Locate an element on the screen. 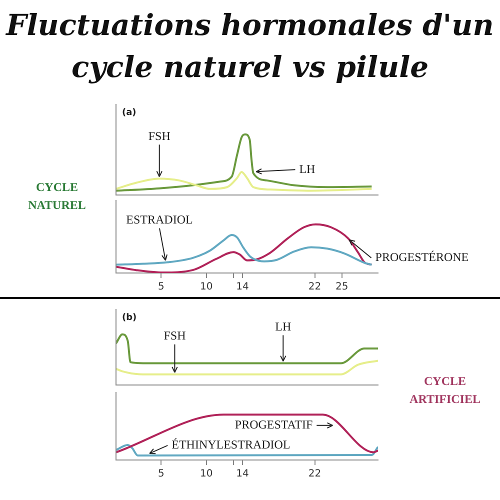 The image size is (500, 500). series-label: ÉTHINYLESTRADIOL is located at coordinates (231, 445).